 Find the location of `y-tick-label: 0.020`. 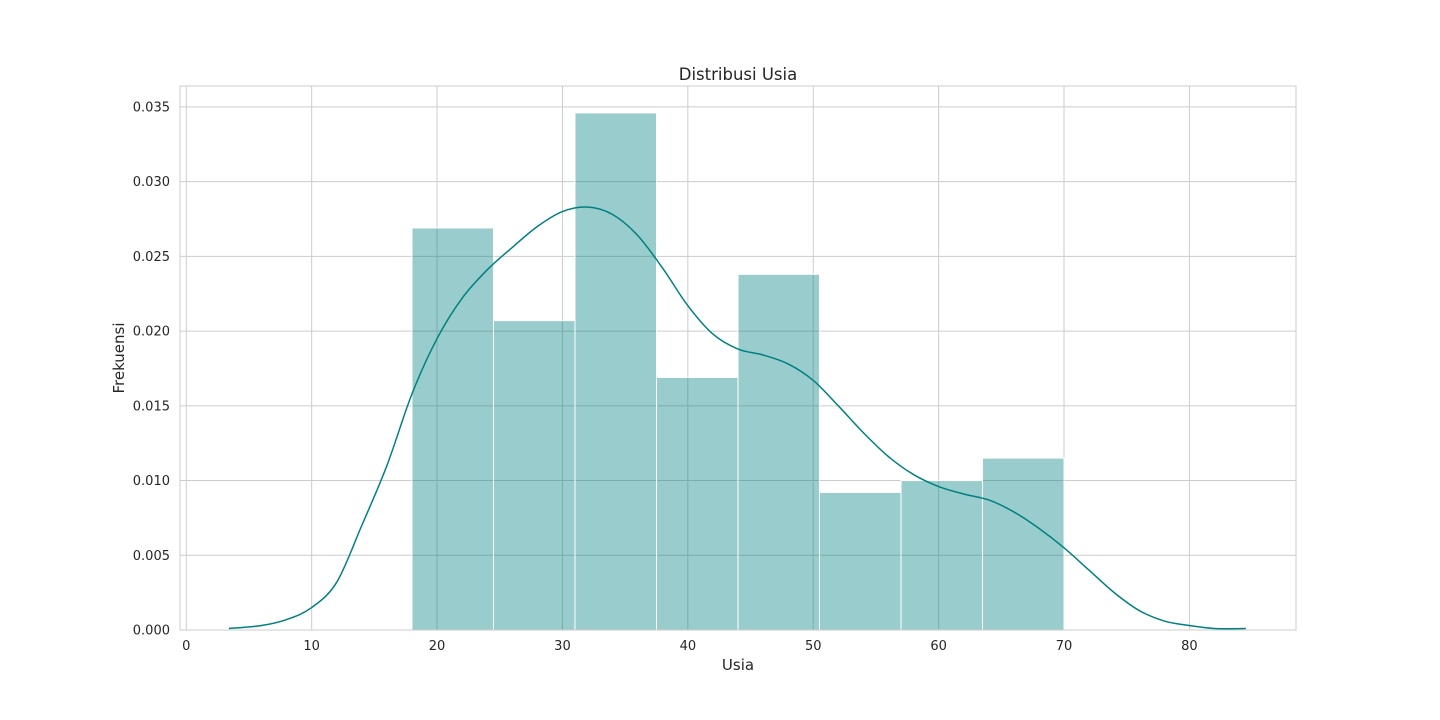

y-tick-label: 0.020 is located at coordinates (151, 332).